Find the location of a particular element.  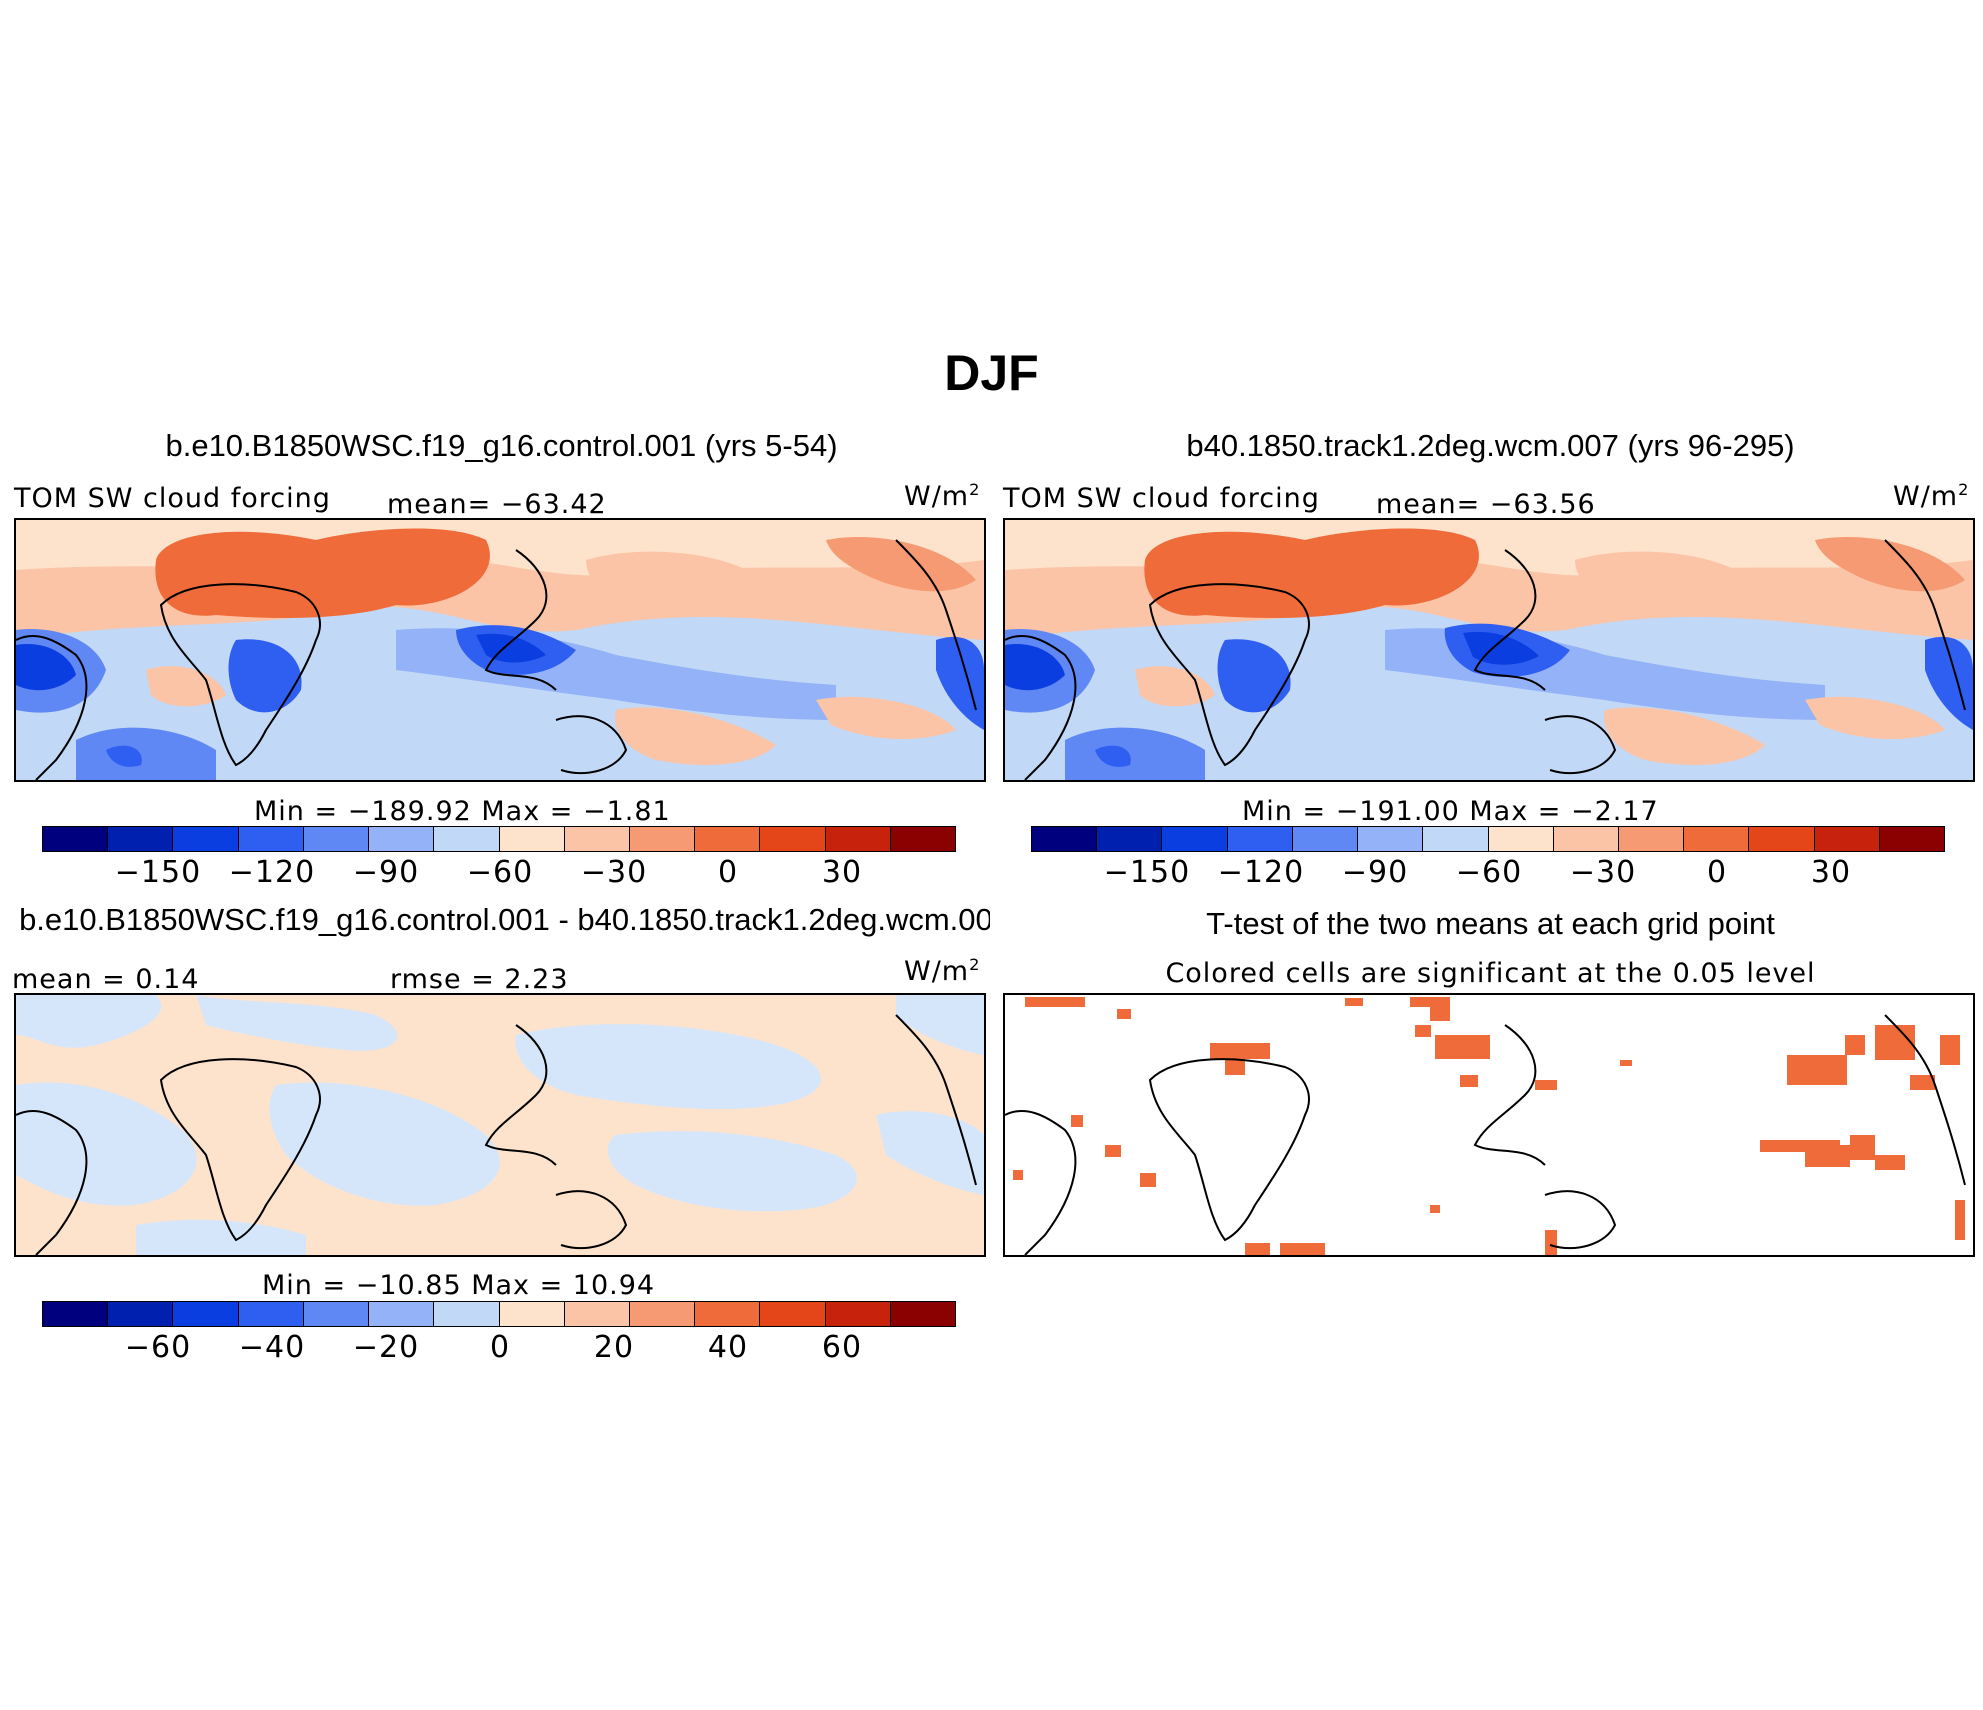

cb3-tick-label: −40 is located at coordinates (272, 1347).